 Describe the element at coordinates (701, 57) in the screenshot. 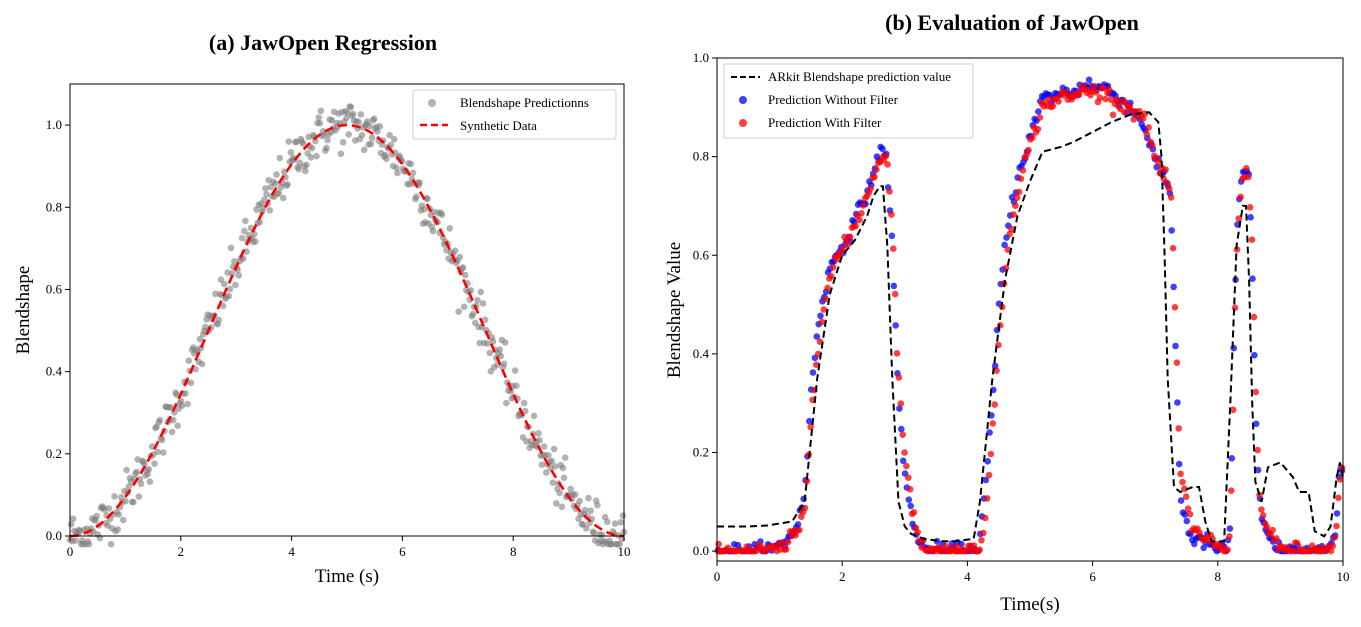

I see `chart-b-ytick-label: 1.0` at that location.